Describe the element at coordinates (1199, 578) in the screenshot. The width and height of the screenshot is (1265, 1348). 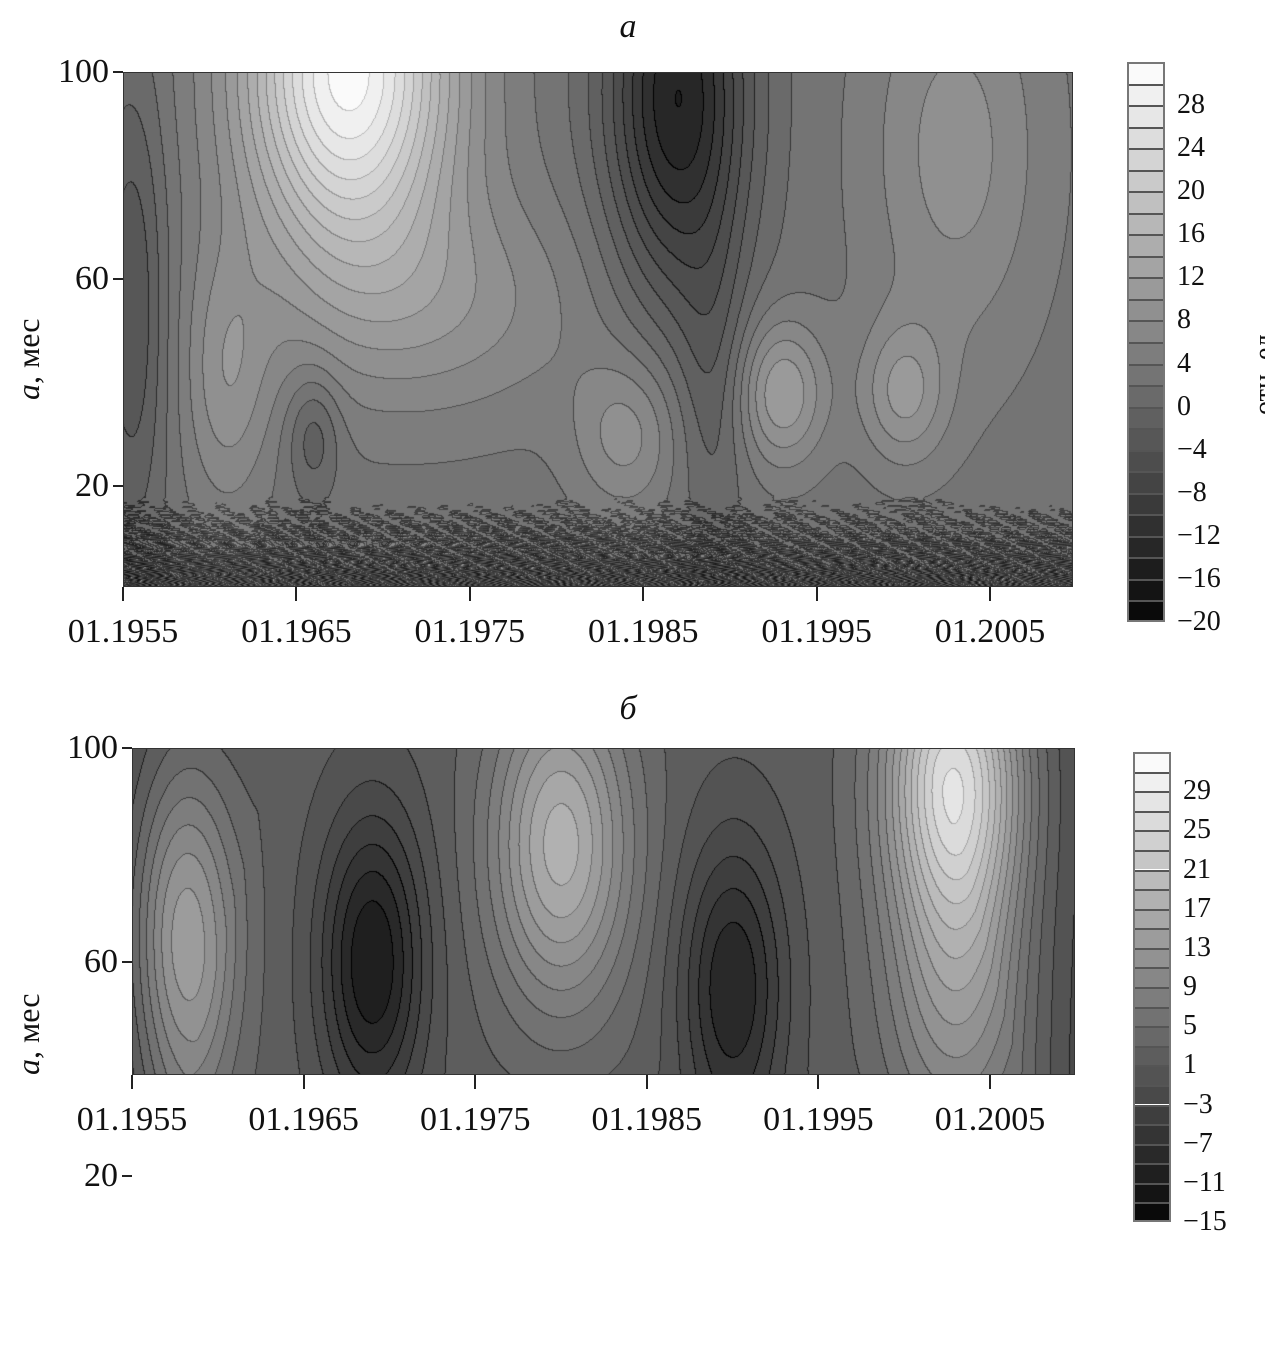
I see `colorbar-tick-label: −16` at that location.